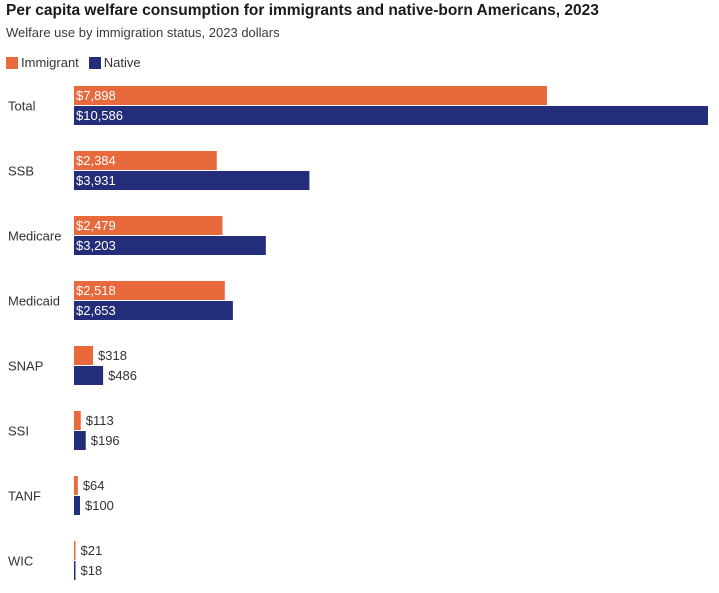 The width and height of the screenshot is (719, 593). What do you see at coordinates (96, 160) in the screenshot?
I see `data-label-immigrant-ssb: $2,384` at bounding box center [96, 160].